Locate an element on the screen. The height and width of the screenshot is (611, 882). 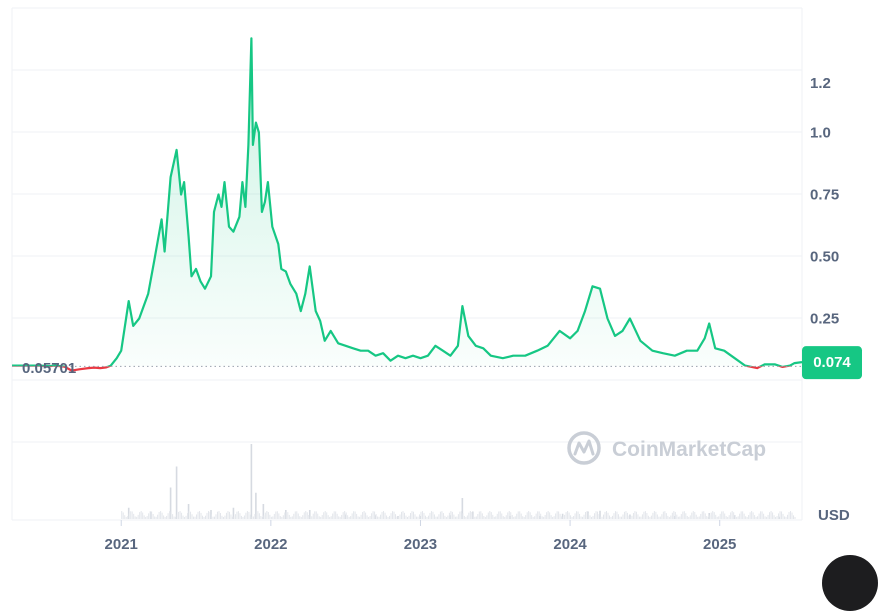
coinmarketcap-logo-icon is located at coordinates (584, 448).